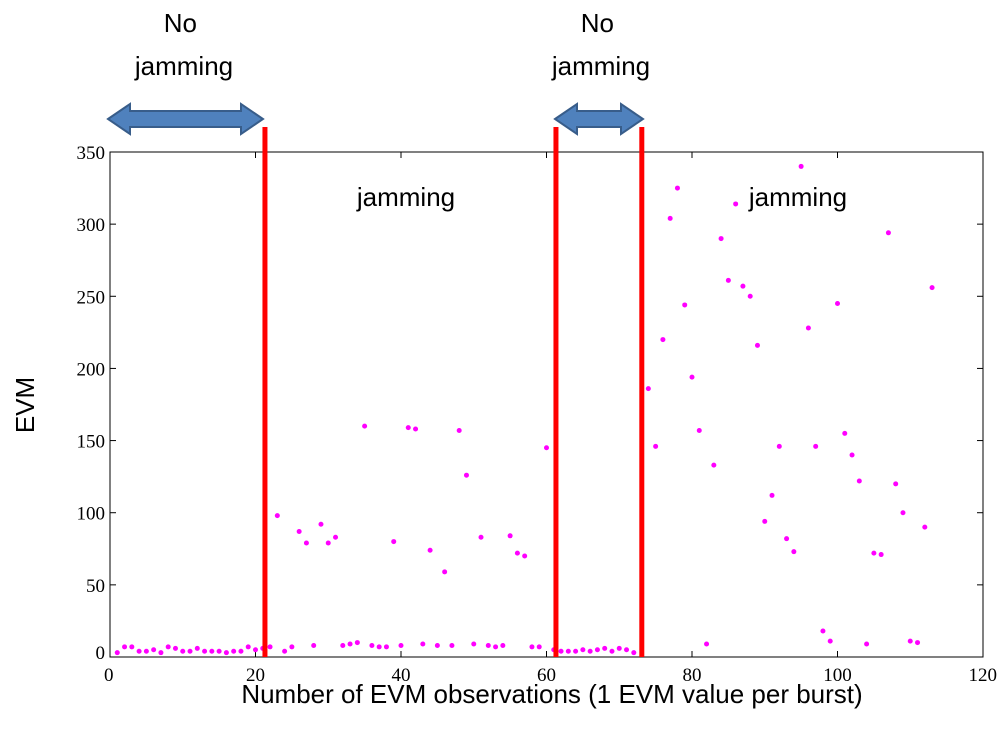 Image resolution: width=1003 pixels, height=740 pixels. What do you see at coordinates (91, 369) in the screenshot?
I see `y-tick-label: 200` at bounding box center [91, 369].